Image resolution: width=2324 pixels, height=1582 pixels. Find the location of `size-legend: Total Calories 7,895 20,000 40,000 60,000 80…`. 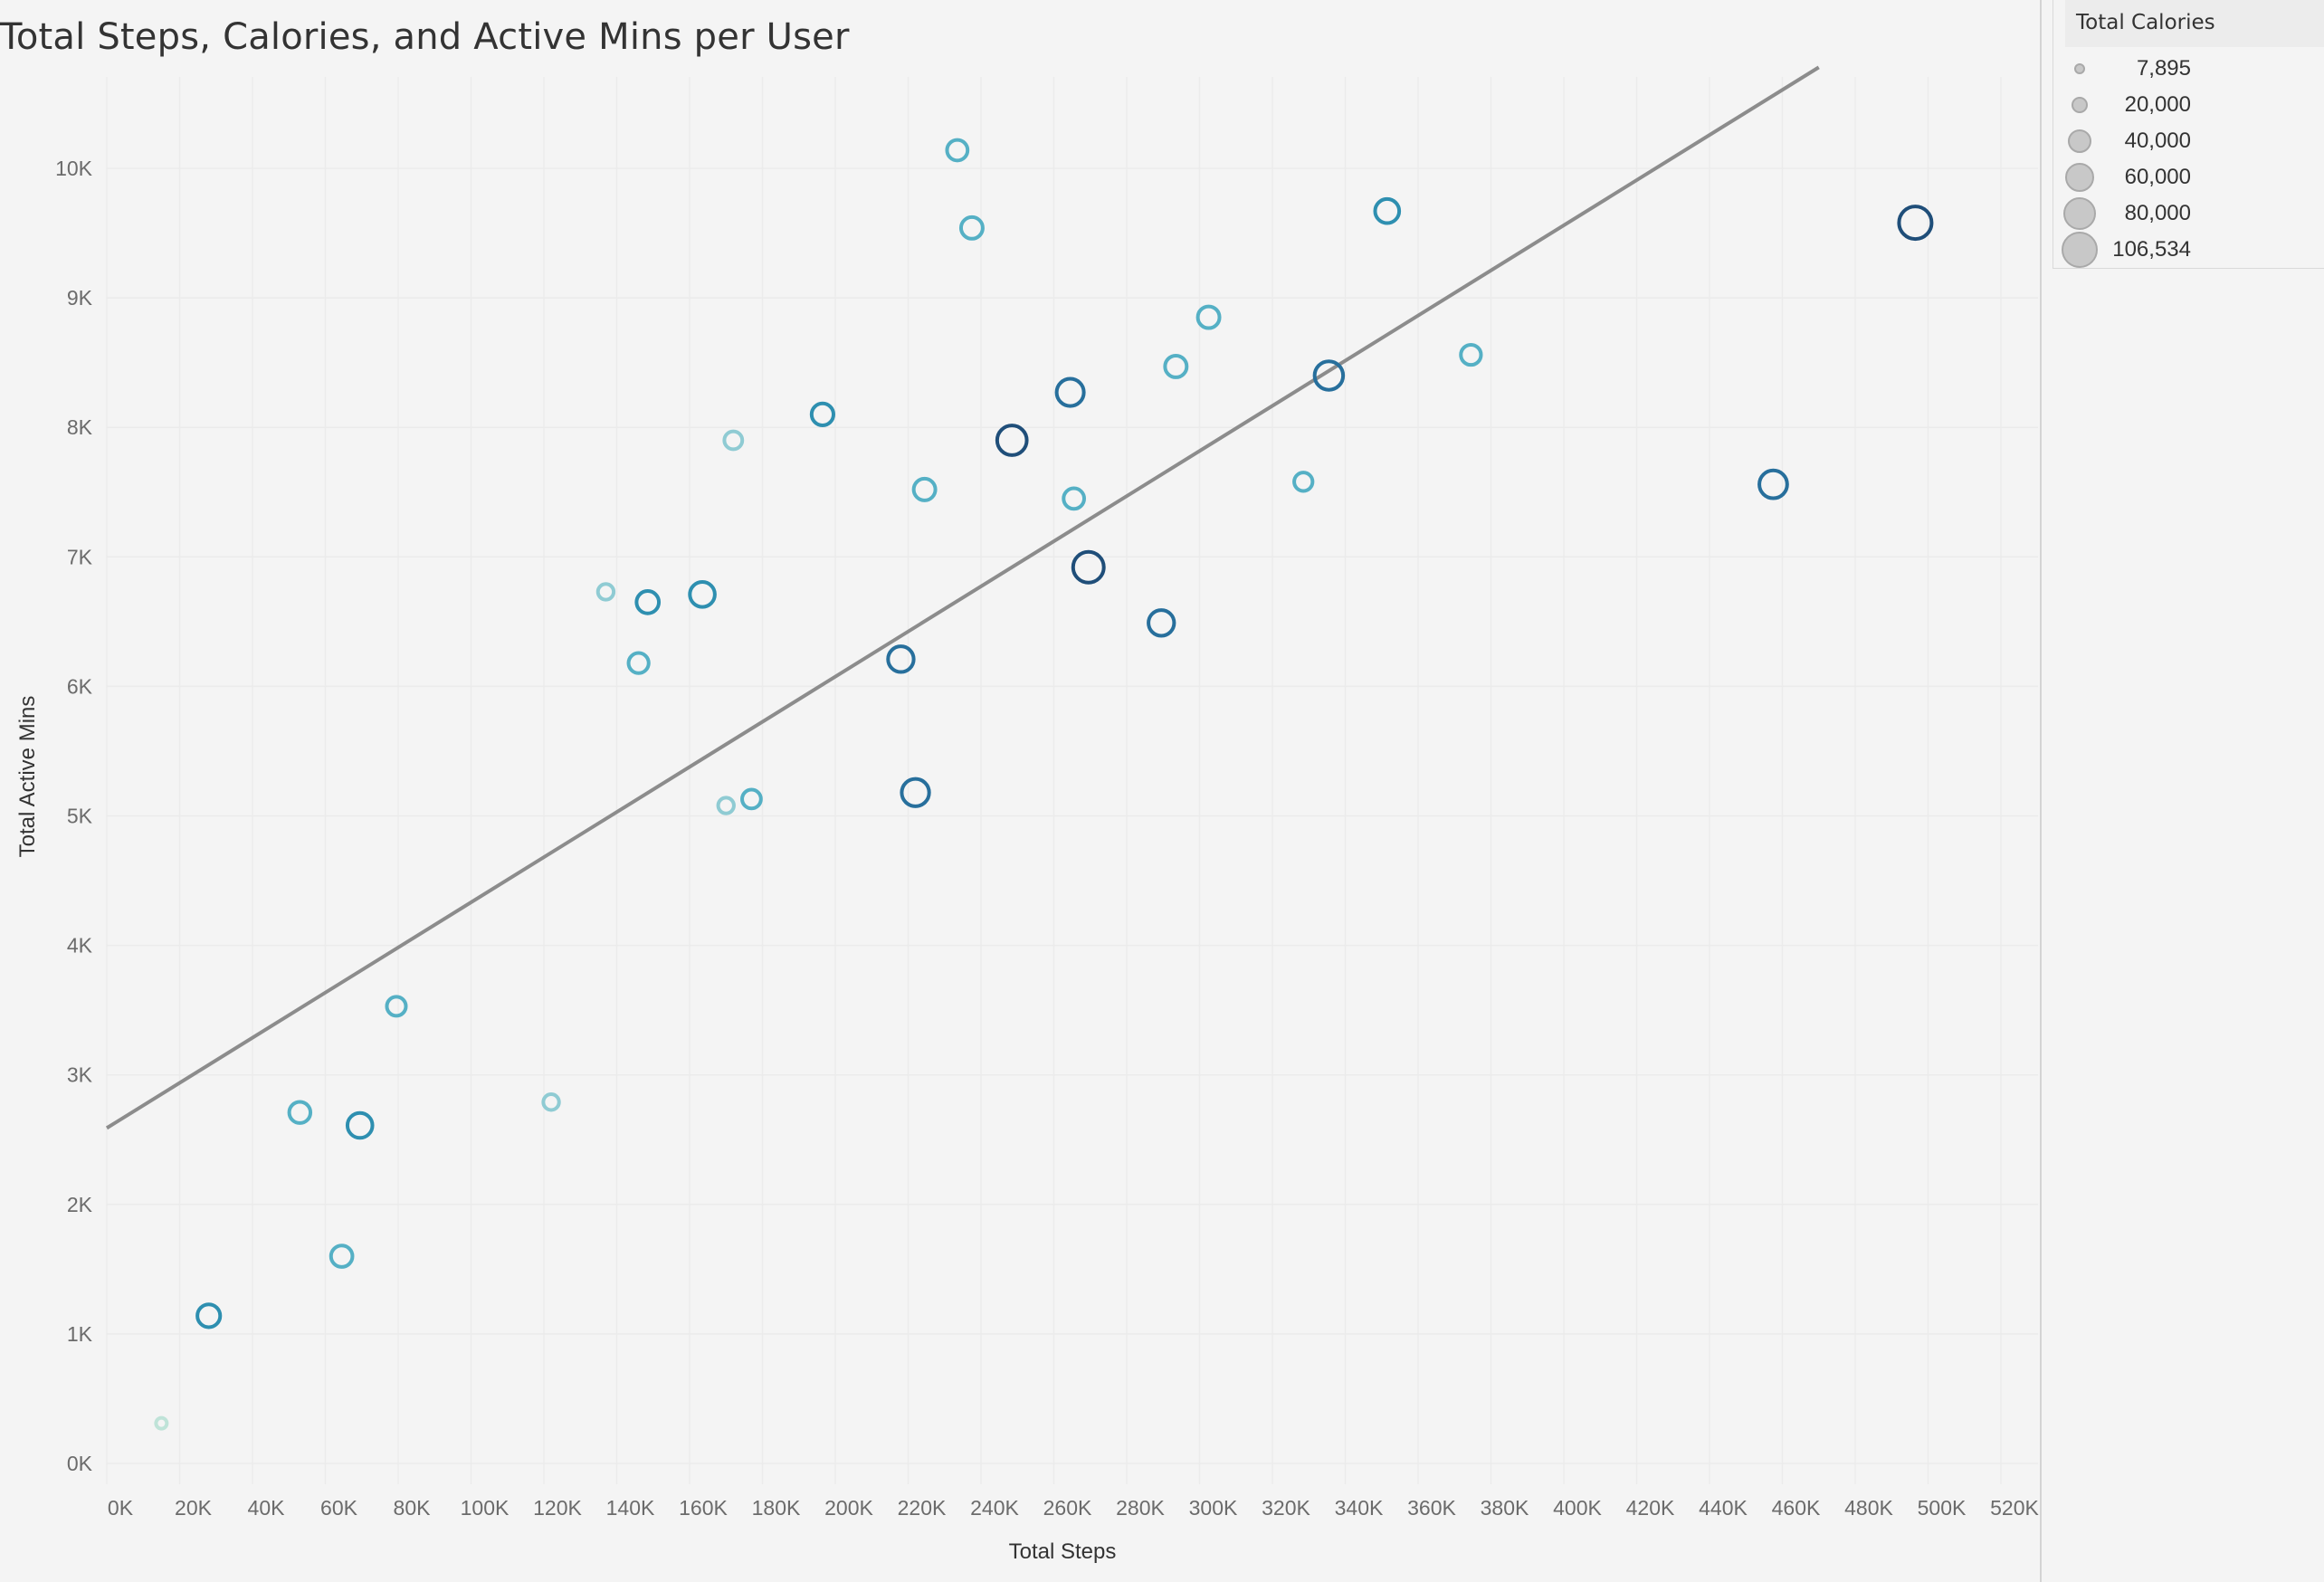

size-legend: Total Calories 7,895 20,000 40,000 60,000 80… is located at coordinates (2188, 134).